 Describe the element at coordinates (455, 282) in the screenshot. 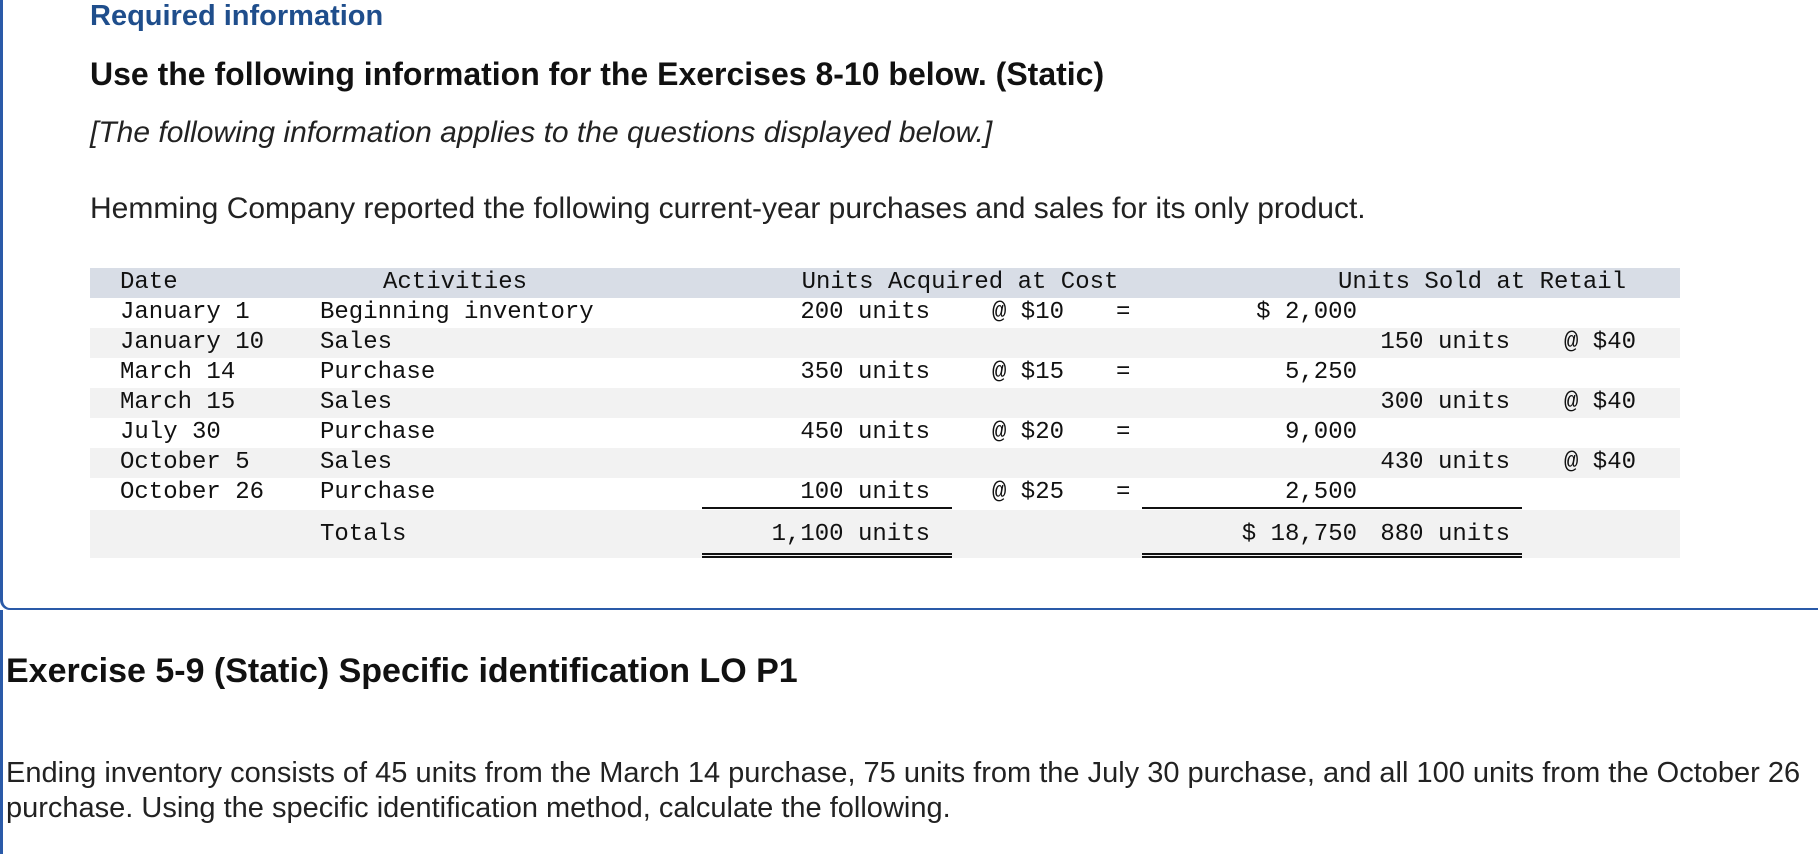

I see `header-activities: Activities` at that location.